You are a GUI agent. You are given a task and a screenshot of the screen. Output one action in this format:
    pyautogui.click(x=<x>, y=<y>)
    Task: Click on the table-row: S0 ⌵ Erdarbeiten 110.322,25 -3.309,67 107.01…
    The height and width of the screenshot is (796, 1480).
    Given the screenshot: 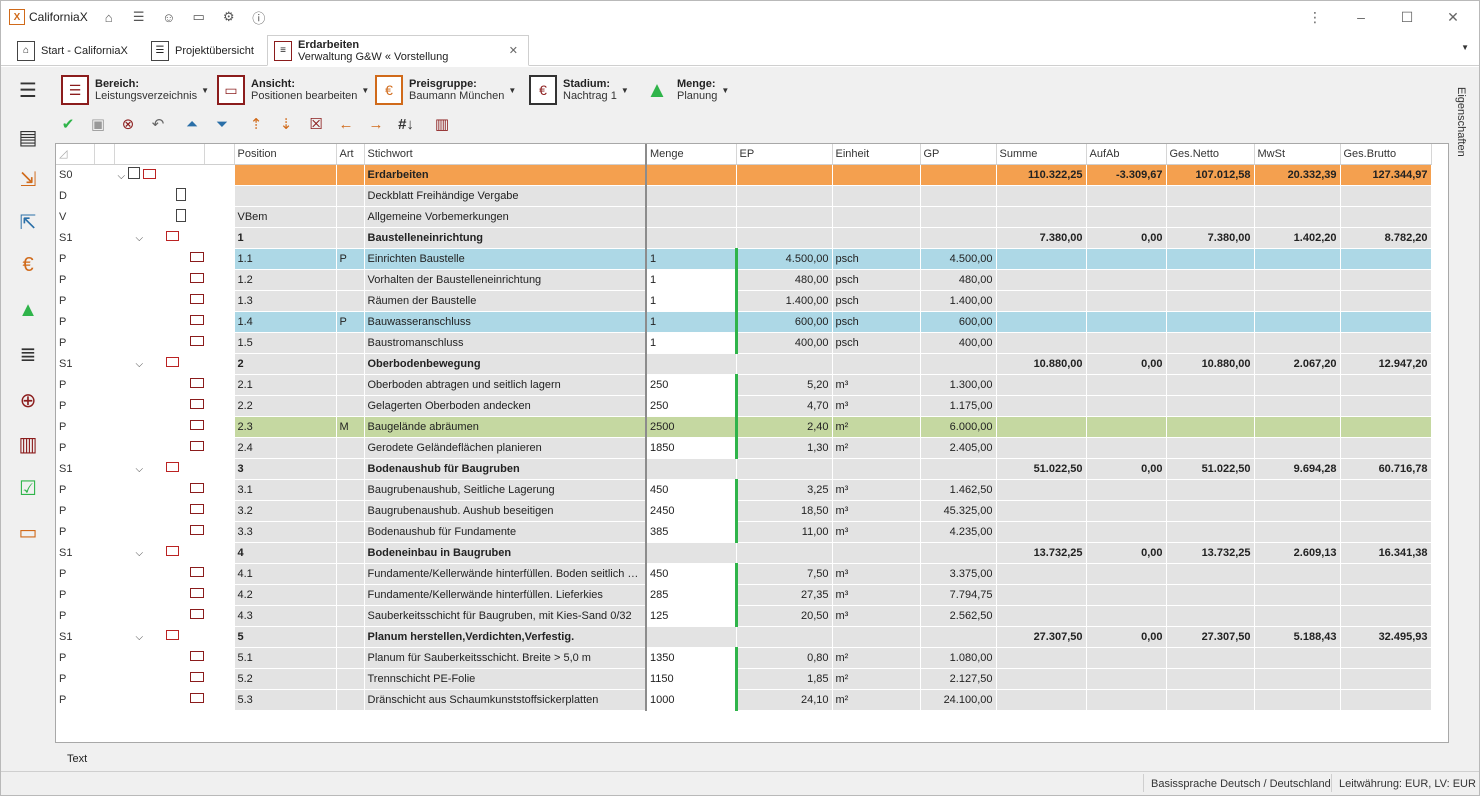 What is the action you would take?
    pyautogui.click(x=744, y=175)
    